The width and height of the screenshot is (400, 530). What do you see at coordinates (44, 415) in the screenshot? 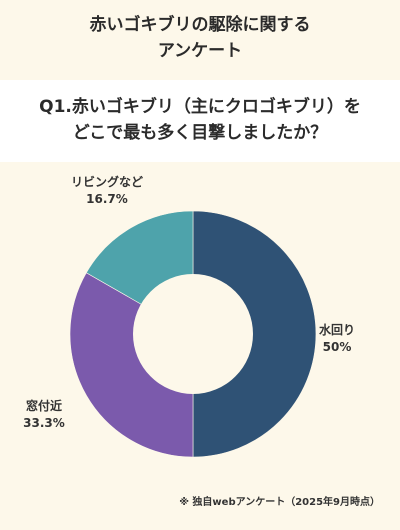
I see `label-window: 窓付近 33.3%` at bounding box center [44, 415].